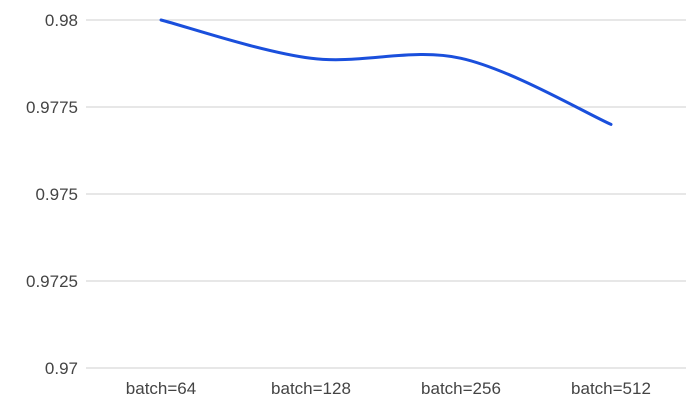  What do you see at coordinates (52, 107) in the screenshot?
I see `y-tick-label: 0.9775` at bounding box center [52, 107].